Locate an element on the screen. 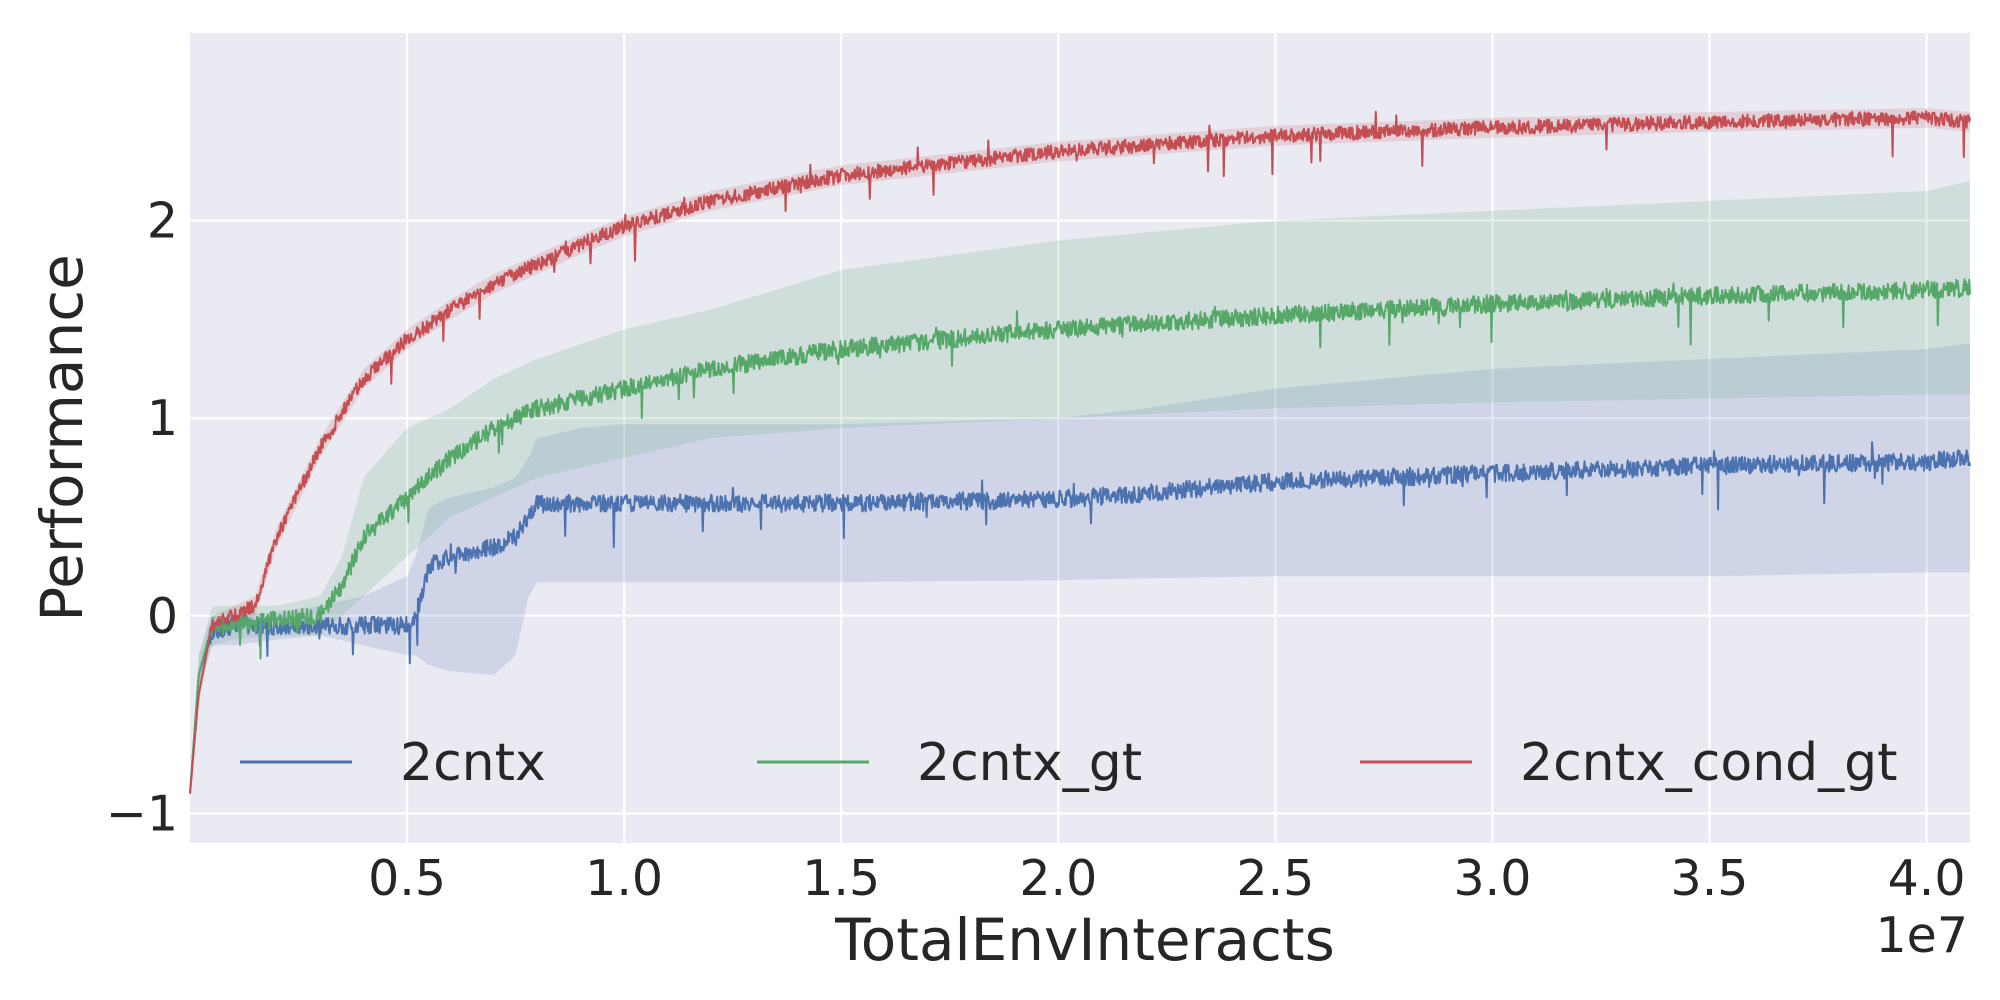 This screenshot has width=2000, height=1000. x-tick-label: 3.0 is located at coordinates (1492, 878).